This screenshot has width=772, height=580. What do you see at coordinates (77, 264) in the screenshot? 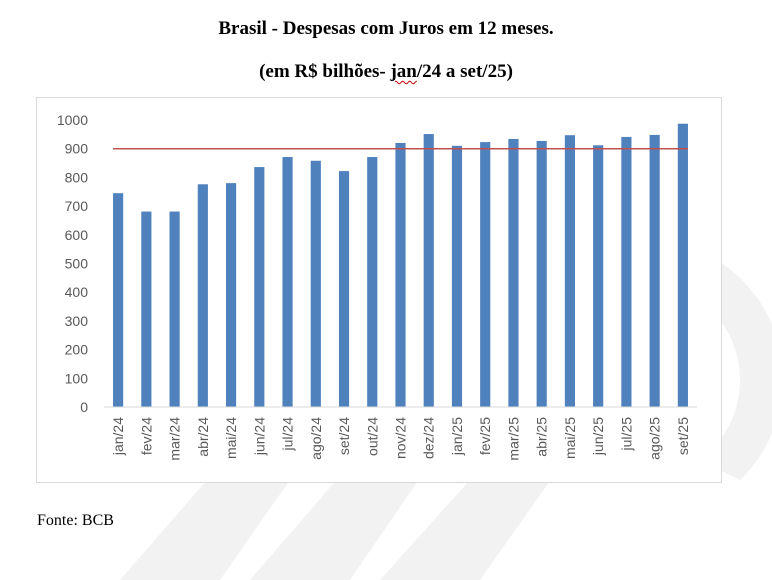
I see `y-tick-label: 500` at bounding box center [77, 264].